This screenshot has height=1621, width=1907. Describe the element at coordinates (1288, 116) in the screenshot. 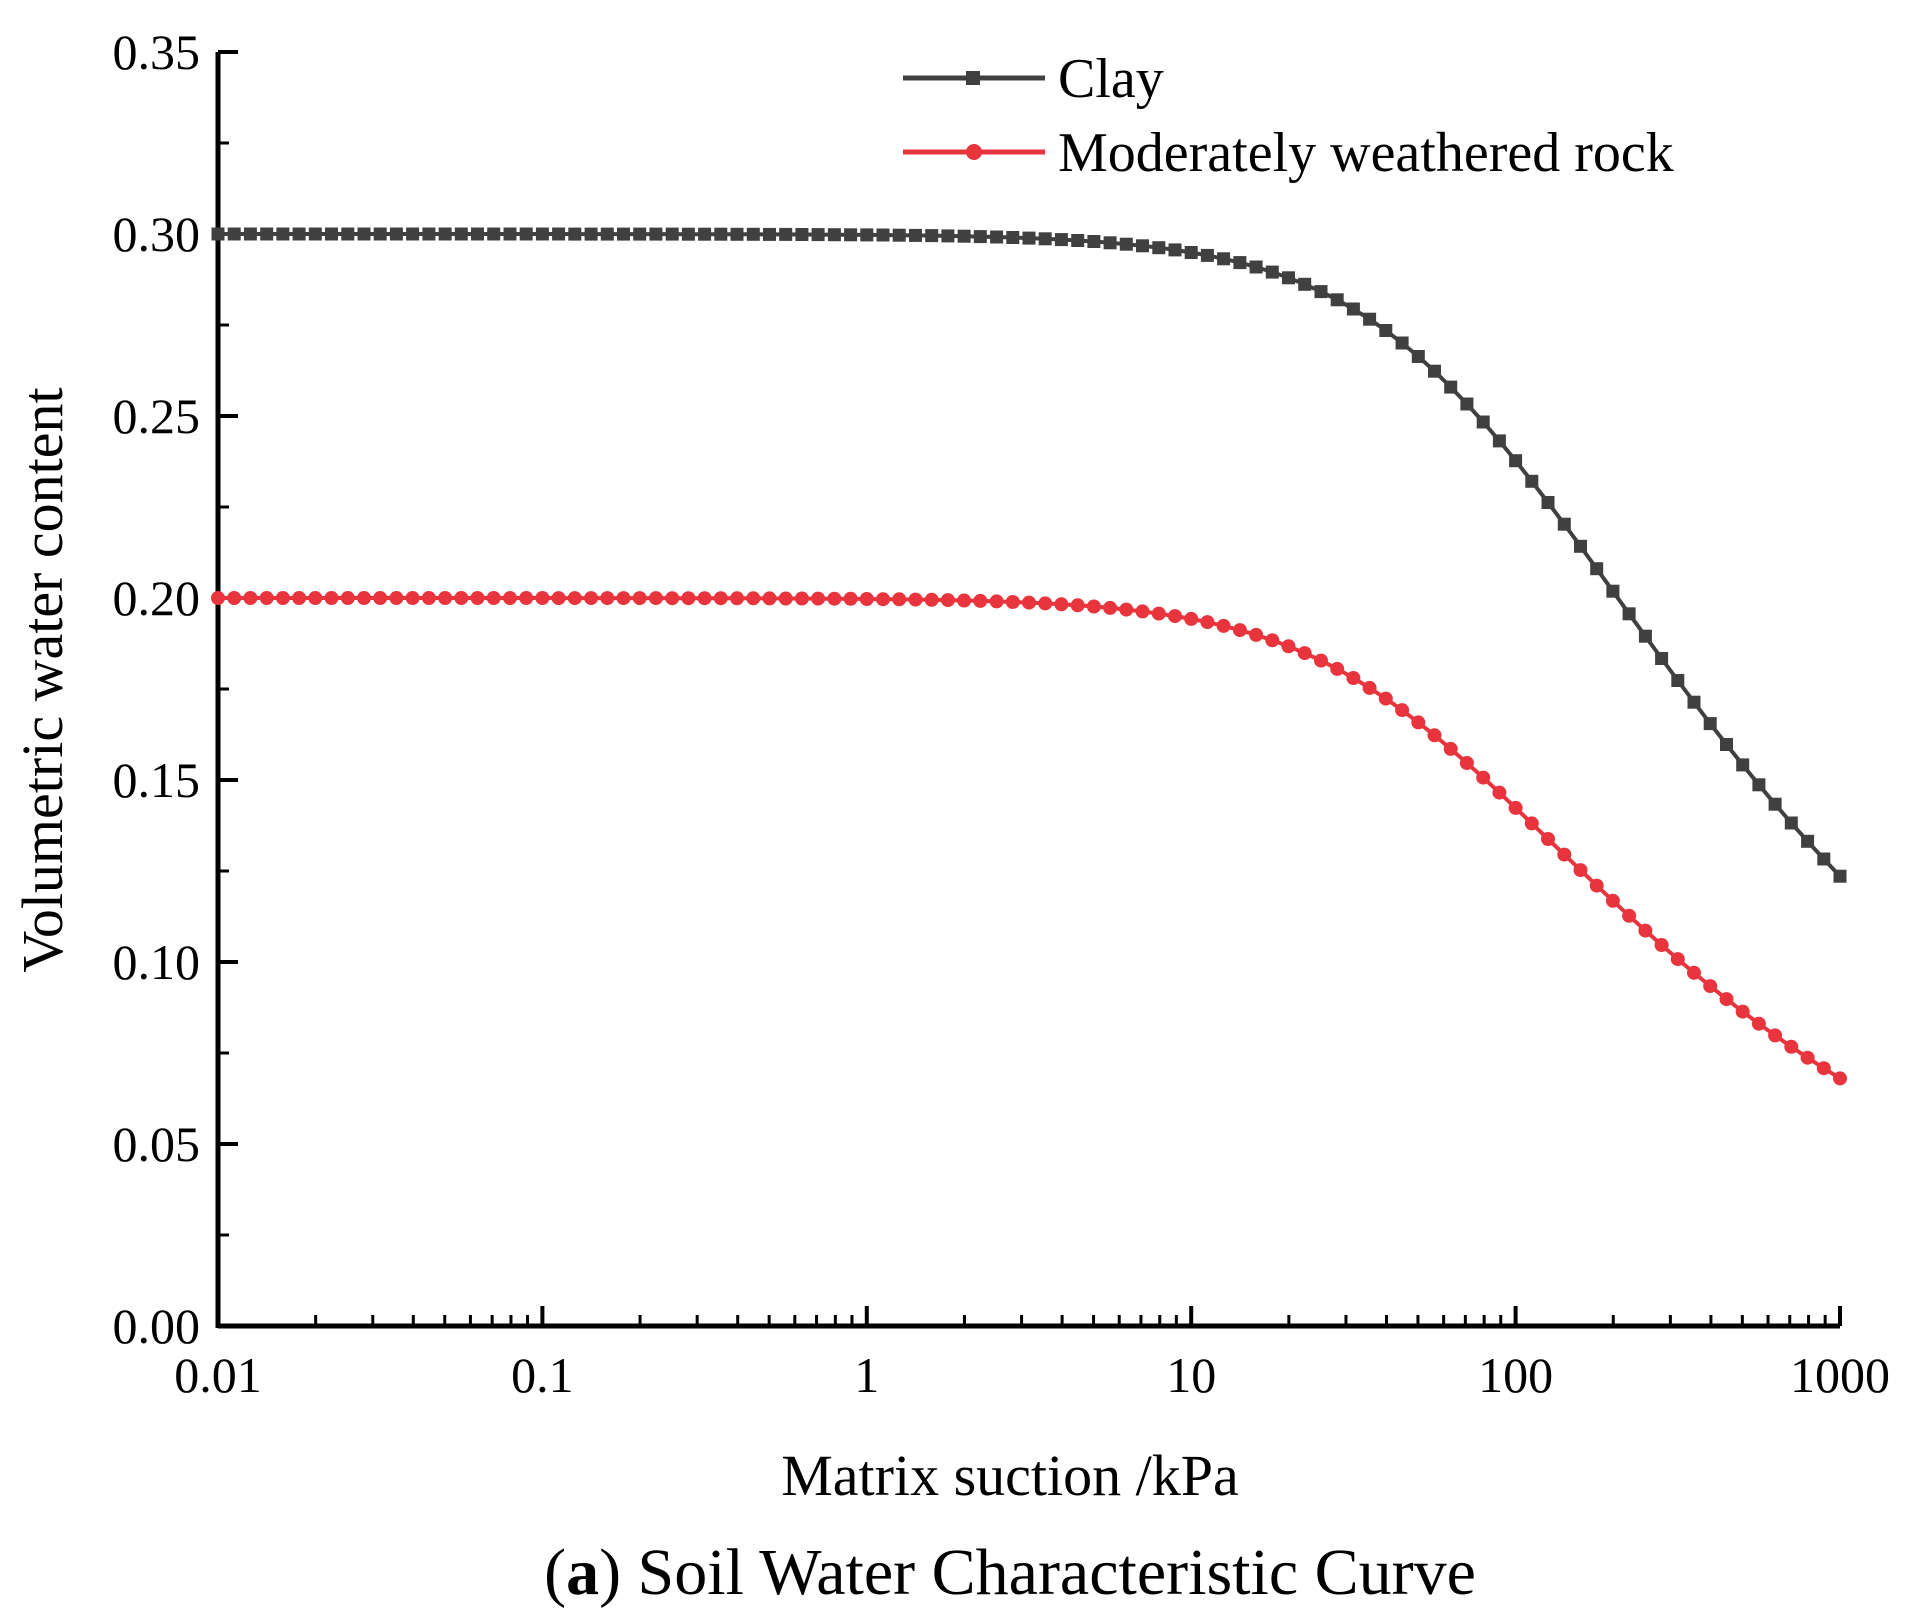

I see `legend: Clay Moderately weathered rock` at that location.